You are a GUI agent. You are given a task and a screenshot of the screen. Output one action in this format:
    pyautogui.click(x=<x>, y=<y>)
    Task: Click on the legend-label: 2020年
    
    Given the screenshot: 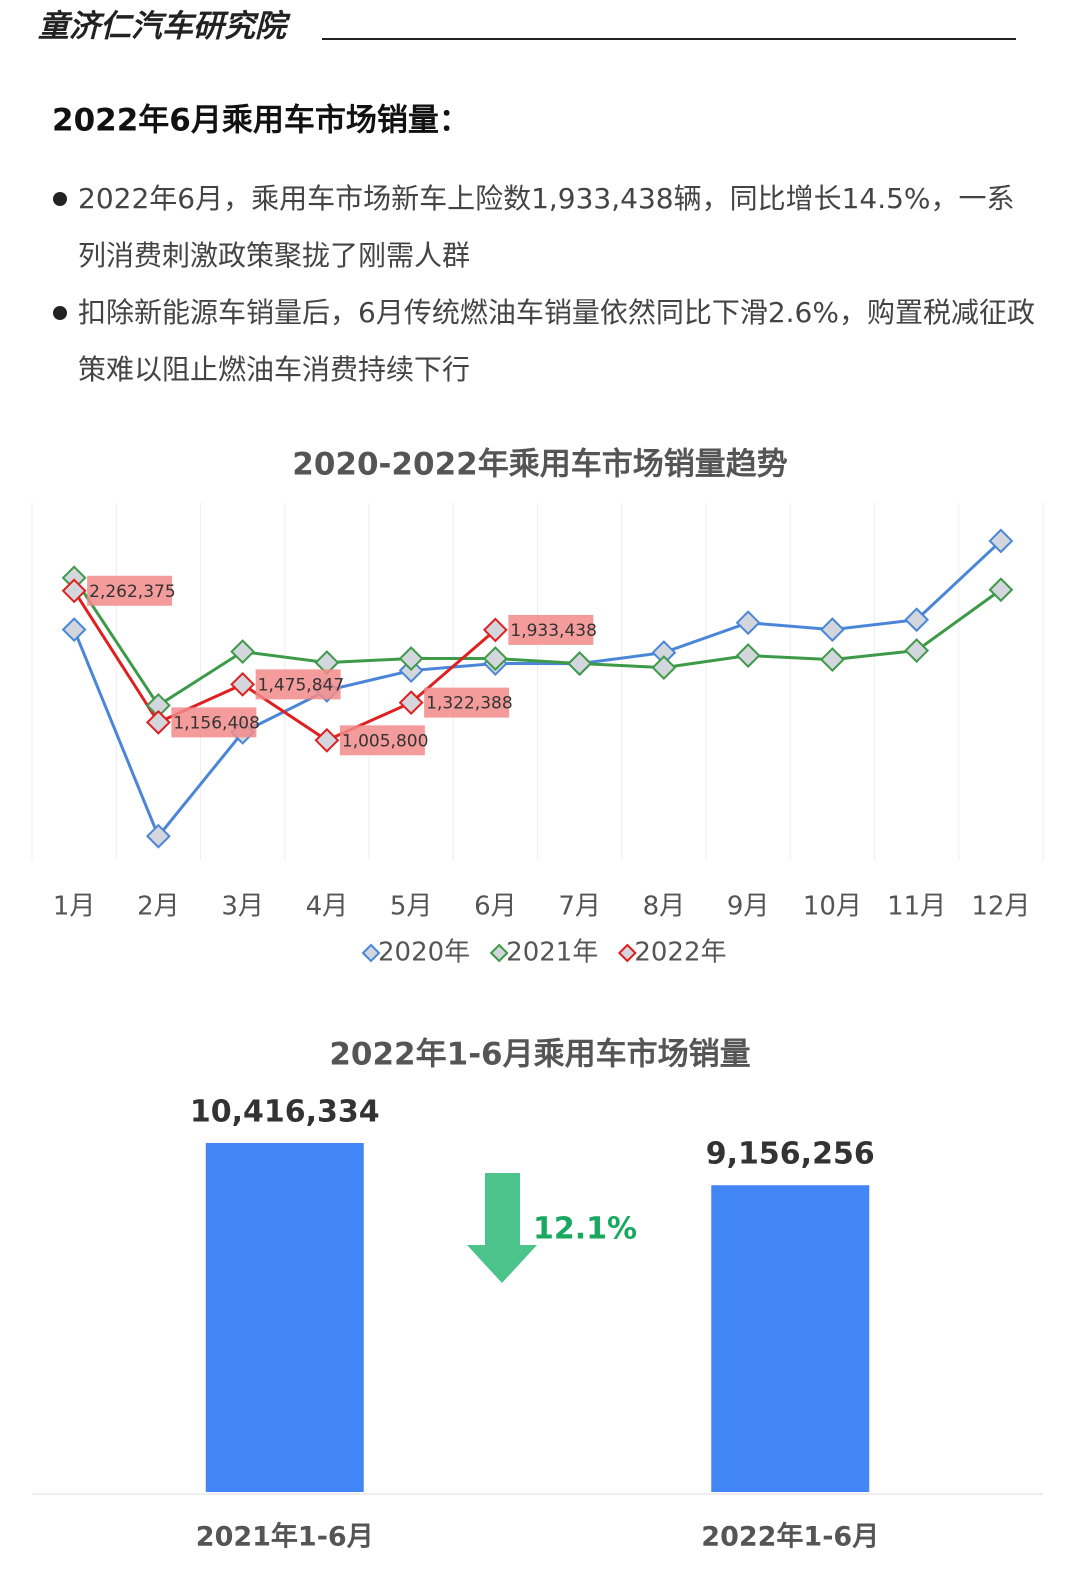 What is the action you would take?
    pyautogui.click(x=424, y=953)
    